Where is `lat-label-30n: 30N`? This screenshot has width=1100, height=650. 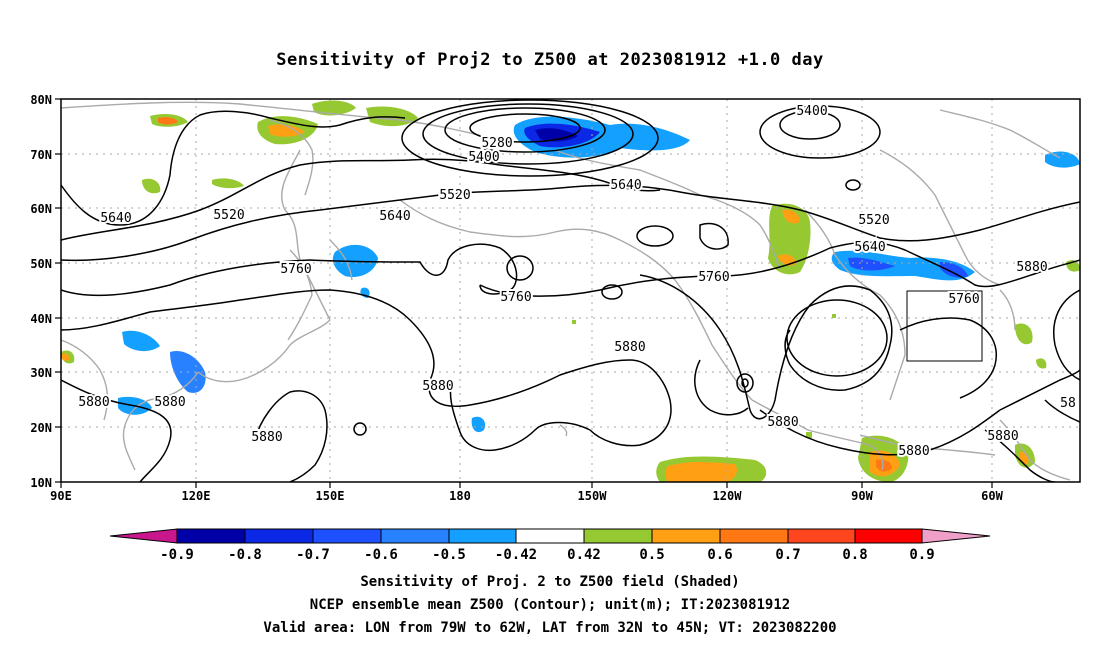 lat-label-30n: 30N is located at coordinates (41, 373).